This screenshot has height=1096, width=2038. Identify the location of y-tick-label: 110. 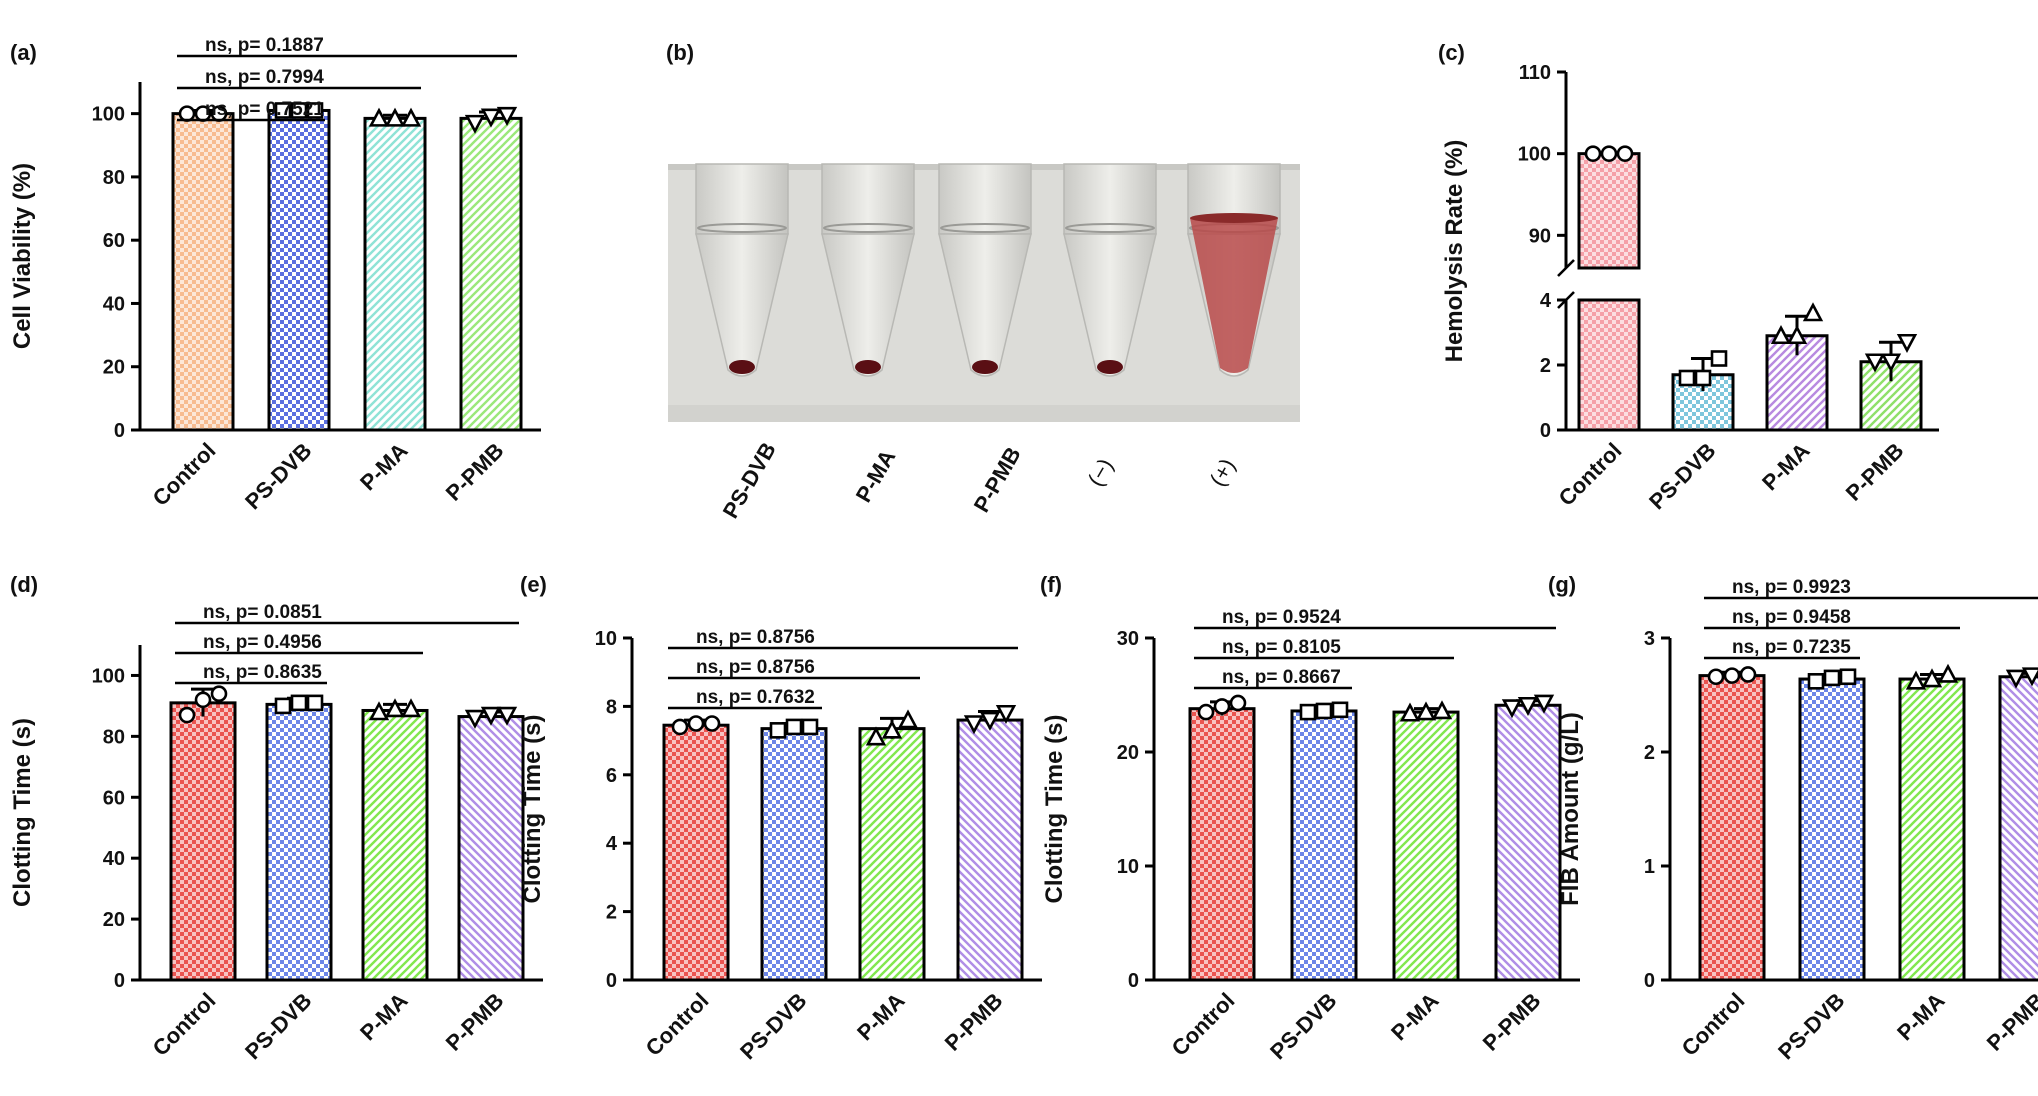
(1535, 73).